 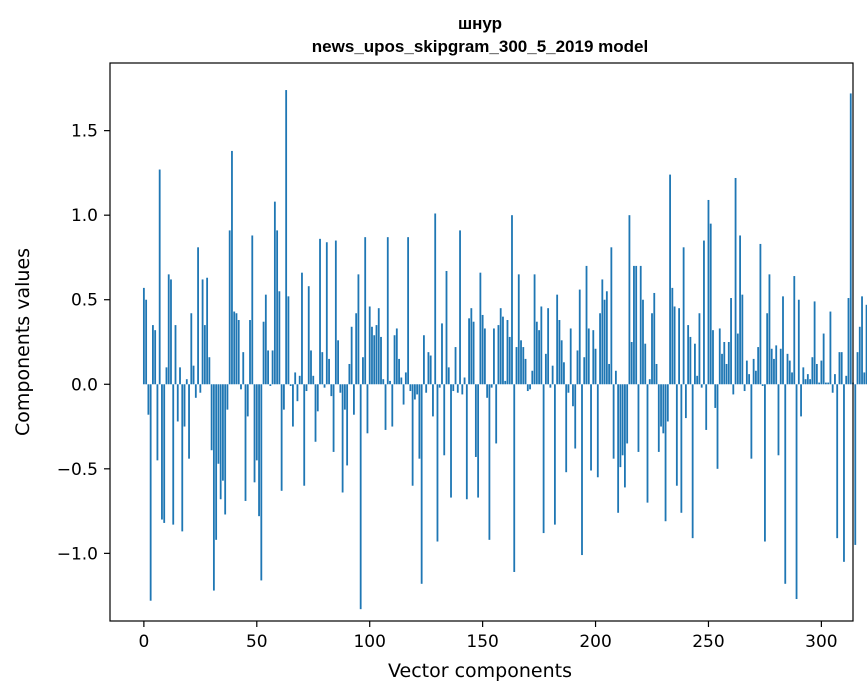 I want to click on y-tick-label-4: 1.0, so click(x=84, y=216).